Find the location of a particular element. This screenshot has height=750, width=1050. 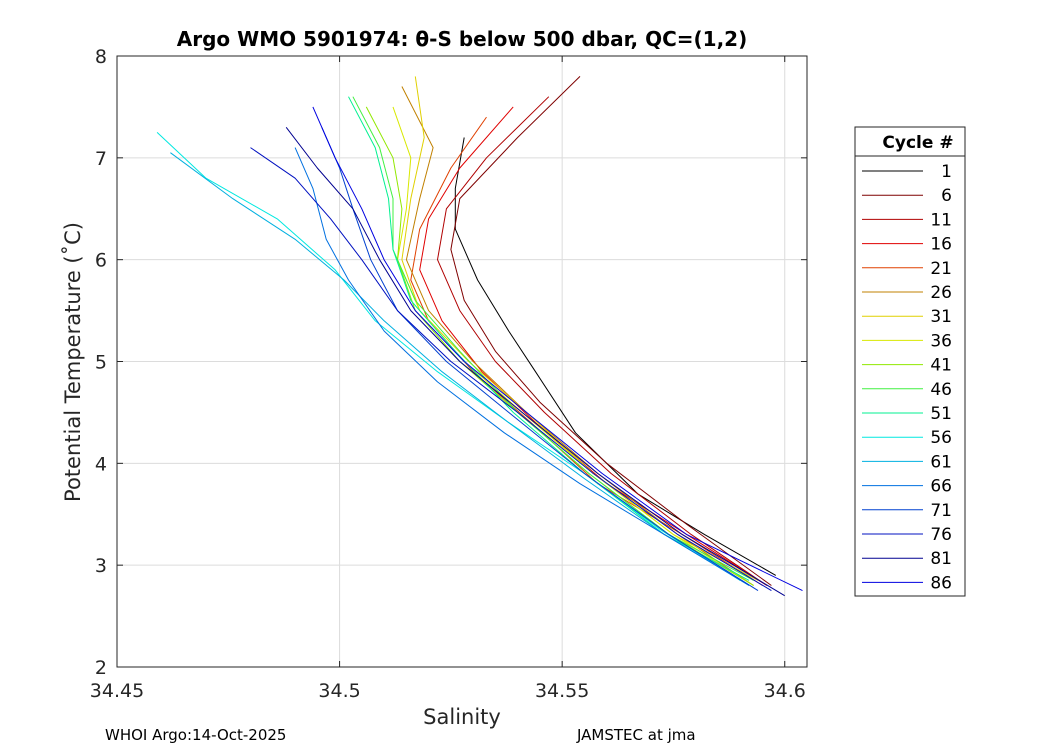

y-tick-label: 7 is located at coordinates (101, 159).